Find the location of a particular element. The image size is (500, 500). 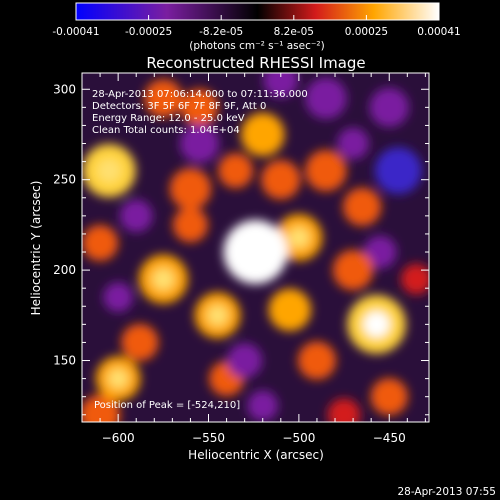

annotation-peak-position: Position of Peak = [-524,210] is located at coordinates (167, 405).